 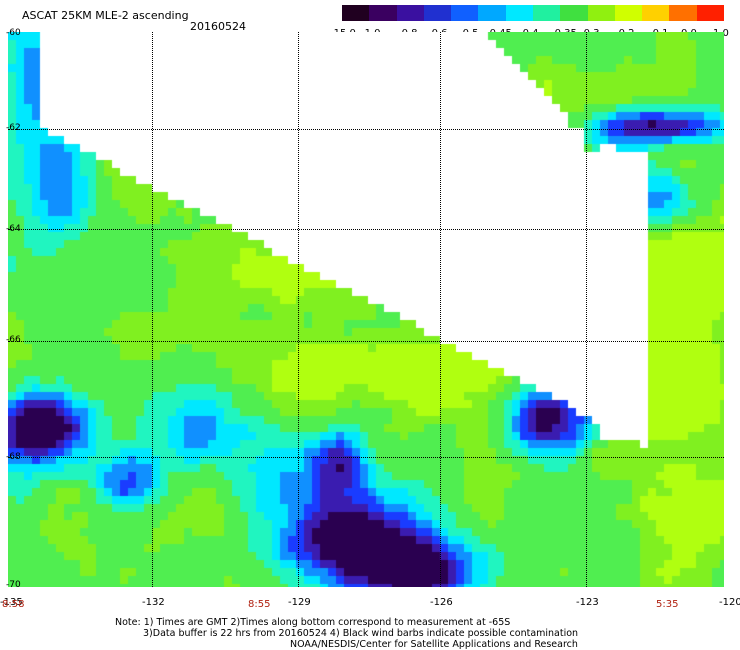 I want to click on lon-label: -126, so click(x=441, y=602).